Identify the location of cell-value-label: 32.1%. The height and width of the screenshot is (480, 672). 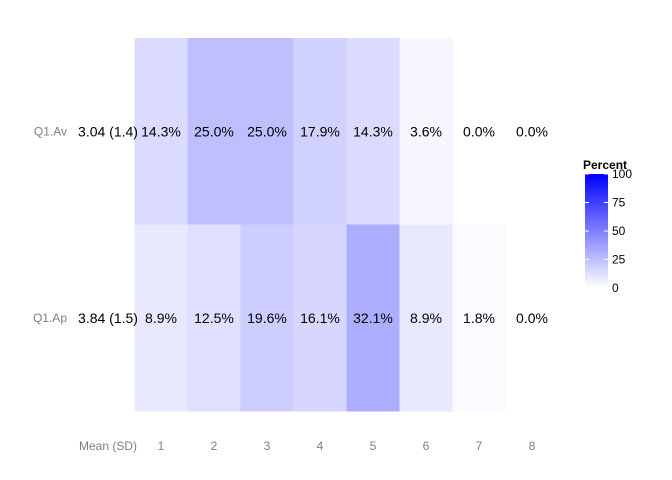
(373, 318).